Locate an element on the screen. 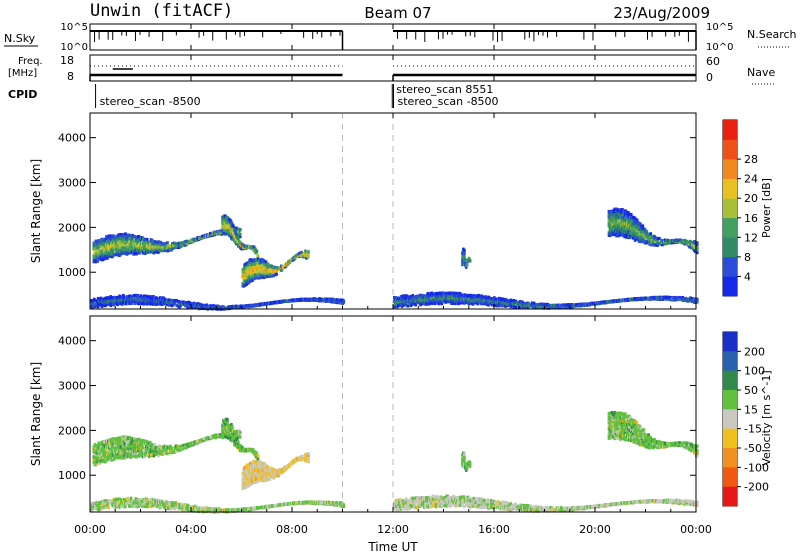  ytick-label: 3000 is located at coordinates (72, 183).